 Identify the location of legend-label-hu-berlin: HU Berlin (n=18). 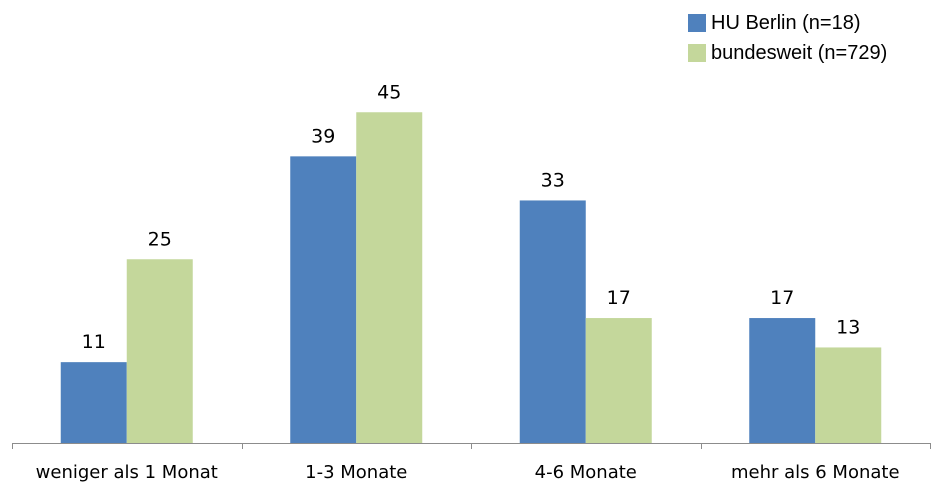
(786, 22).